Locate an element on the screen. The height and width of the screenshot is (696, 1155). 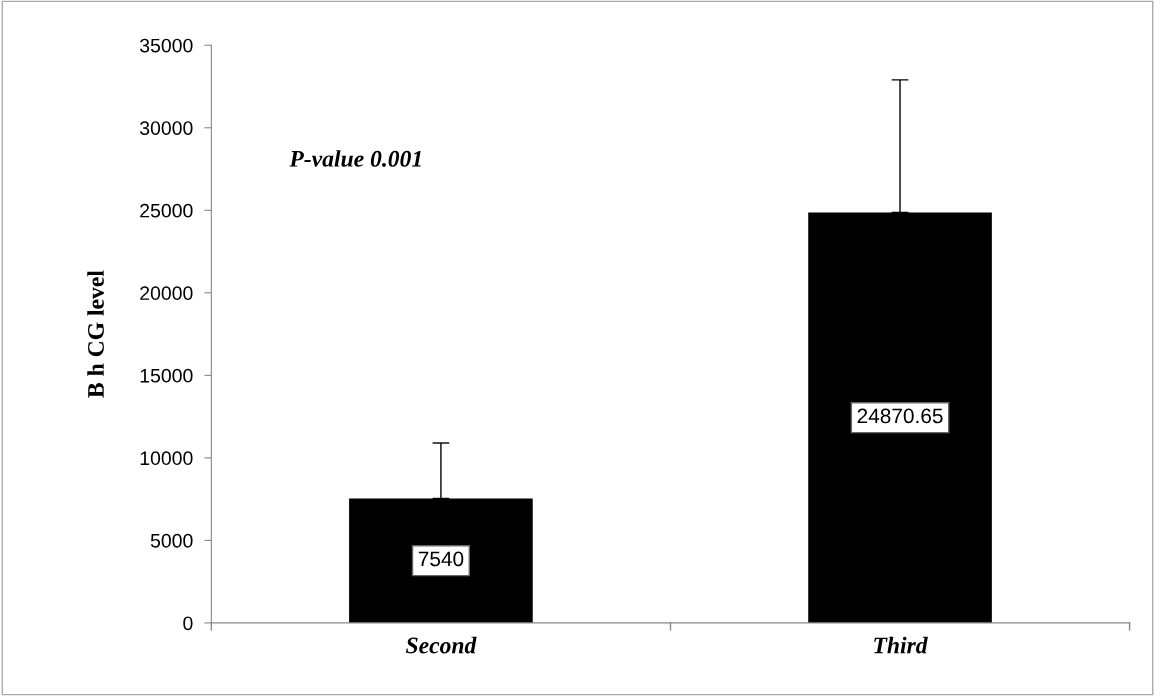
y-tick-label: 30000 is located at coordinates (166, 128).